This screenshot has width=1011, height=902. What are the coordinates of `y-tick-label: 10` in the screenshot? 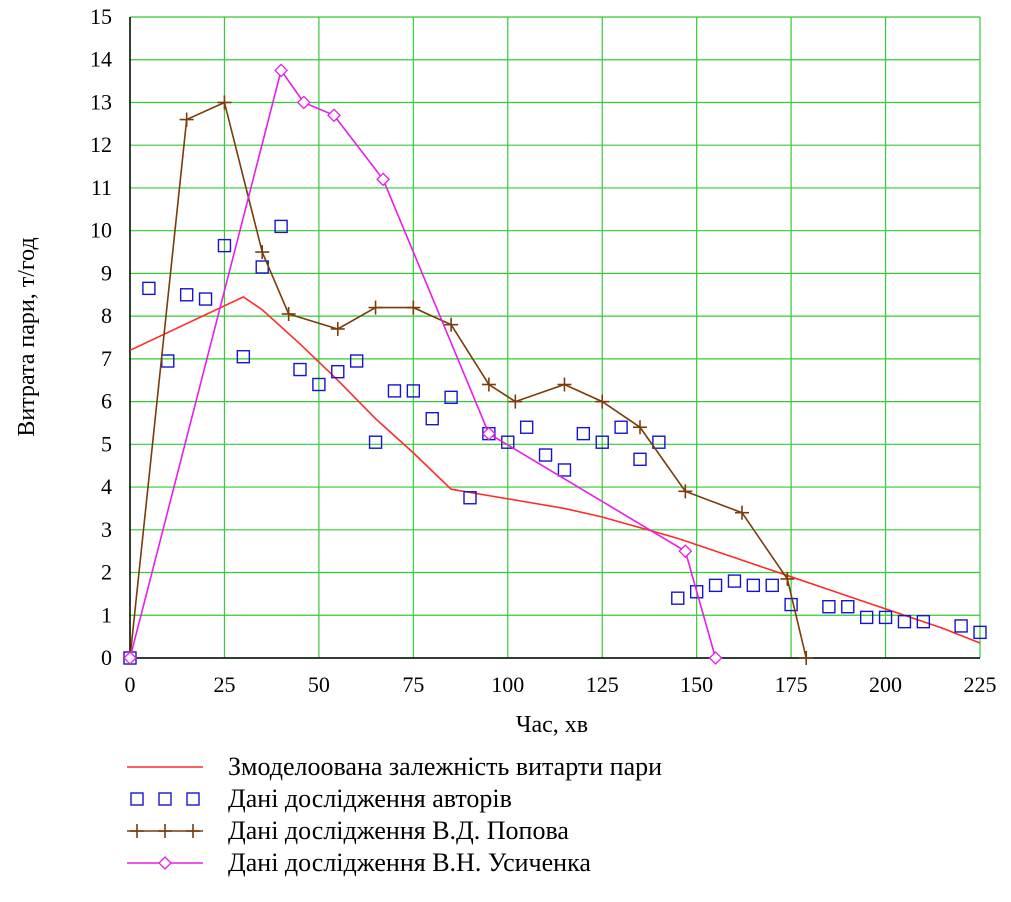 It's located at (101, 230).